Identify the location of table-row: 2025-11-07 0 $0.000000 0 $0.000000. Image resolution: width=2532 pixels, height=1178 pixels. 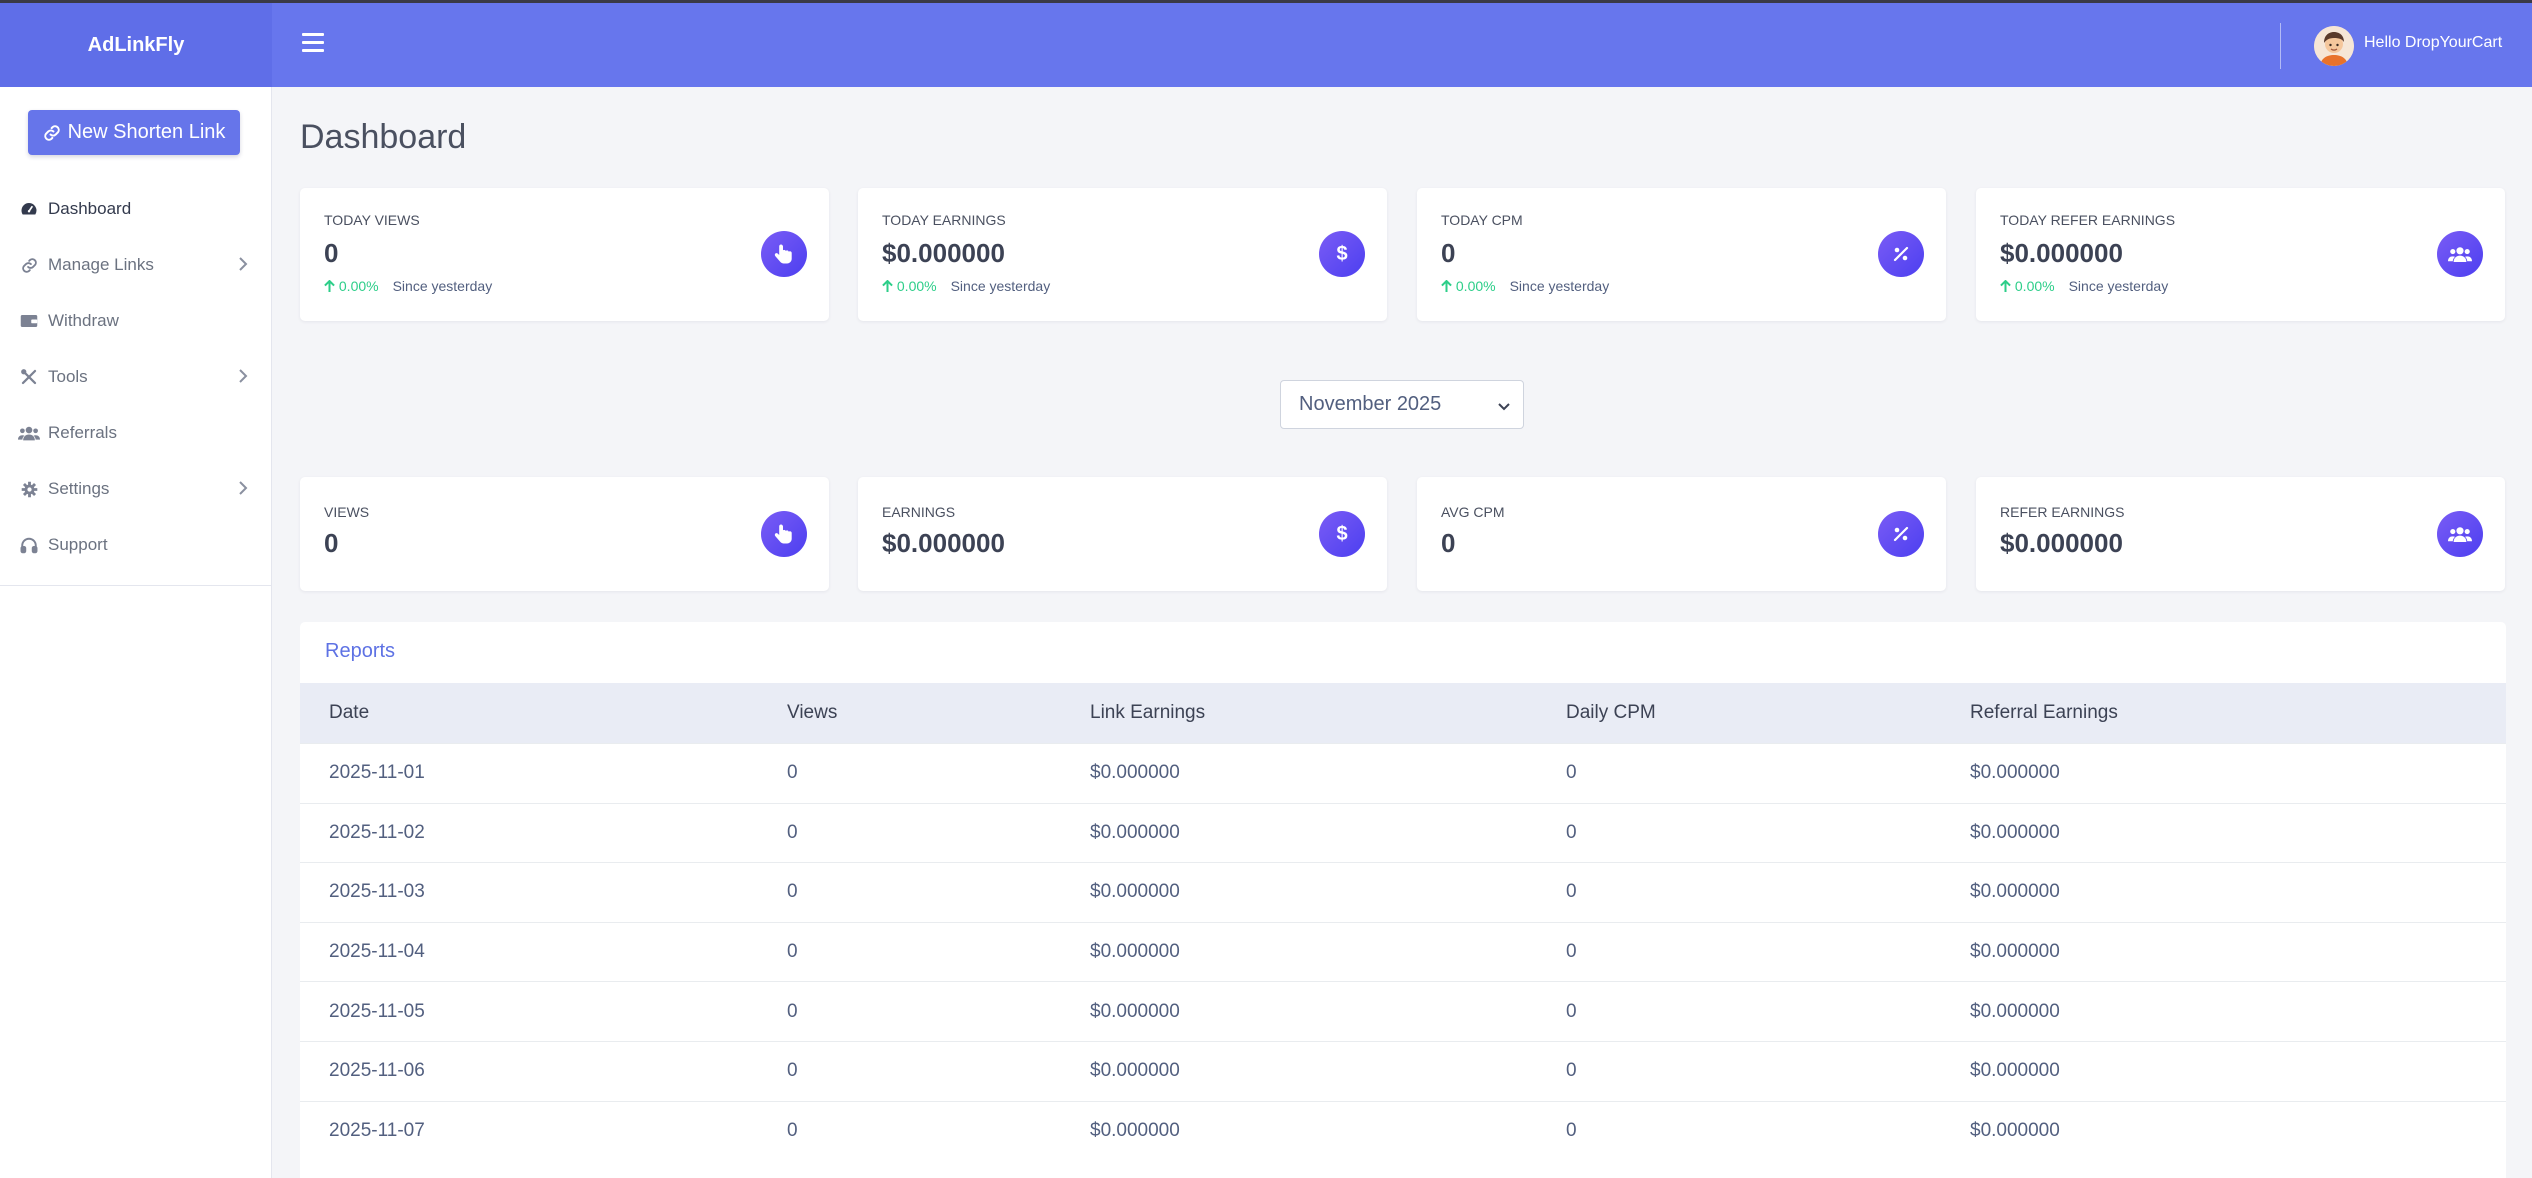
(1403, 1130).